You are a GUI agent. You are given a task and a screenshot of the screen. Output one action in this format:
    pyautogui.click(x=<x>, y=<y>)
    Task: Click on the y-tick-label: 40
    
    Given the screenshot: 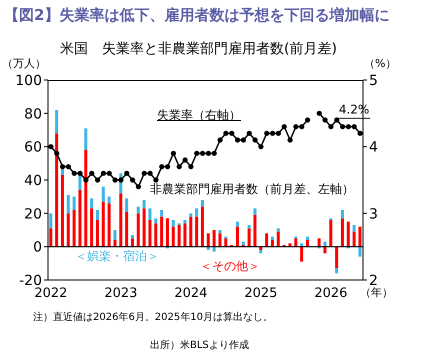 What is the action you would take?
    pyautogui.click(x=33, y=180)
    